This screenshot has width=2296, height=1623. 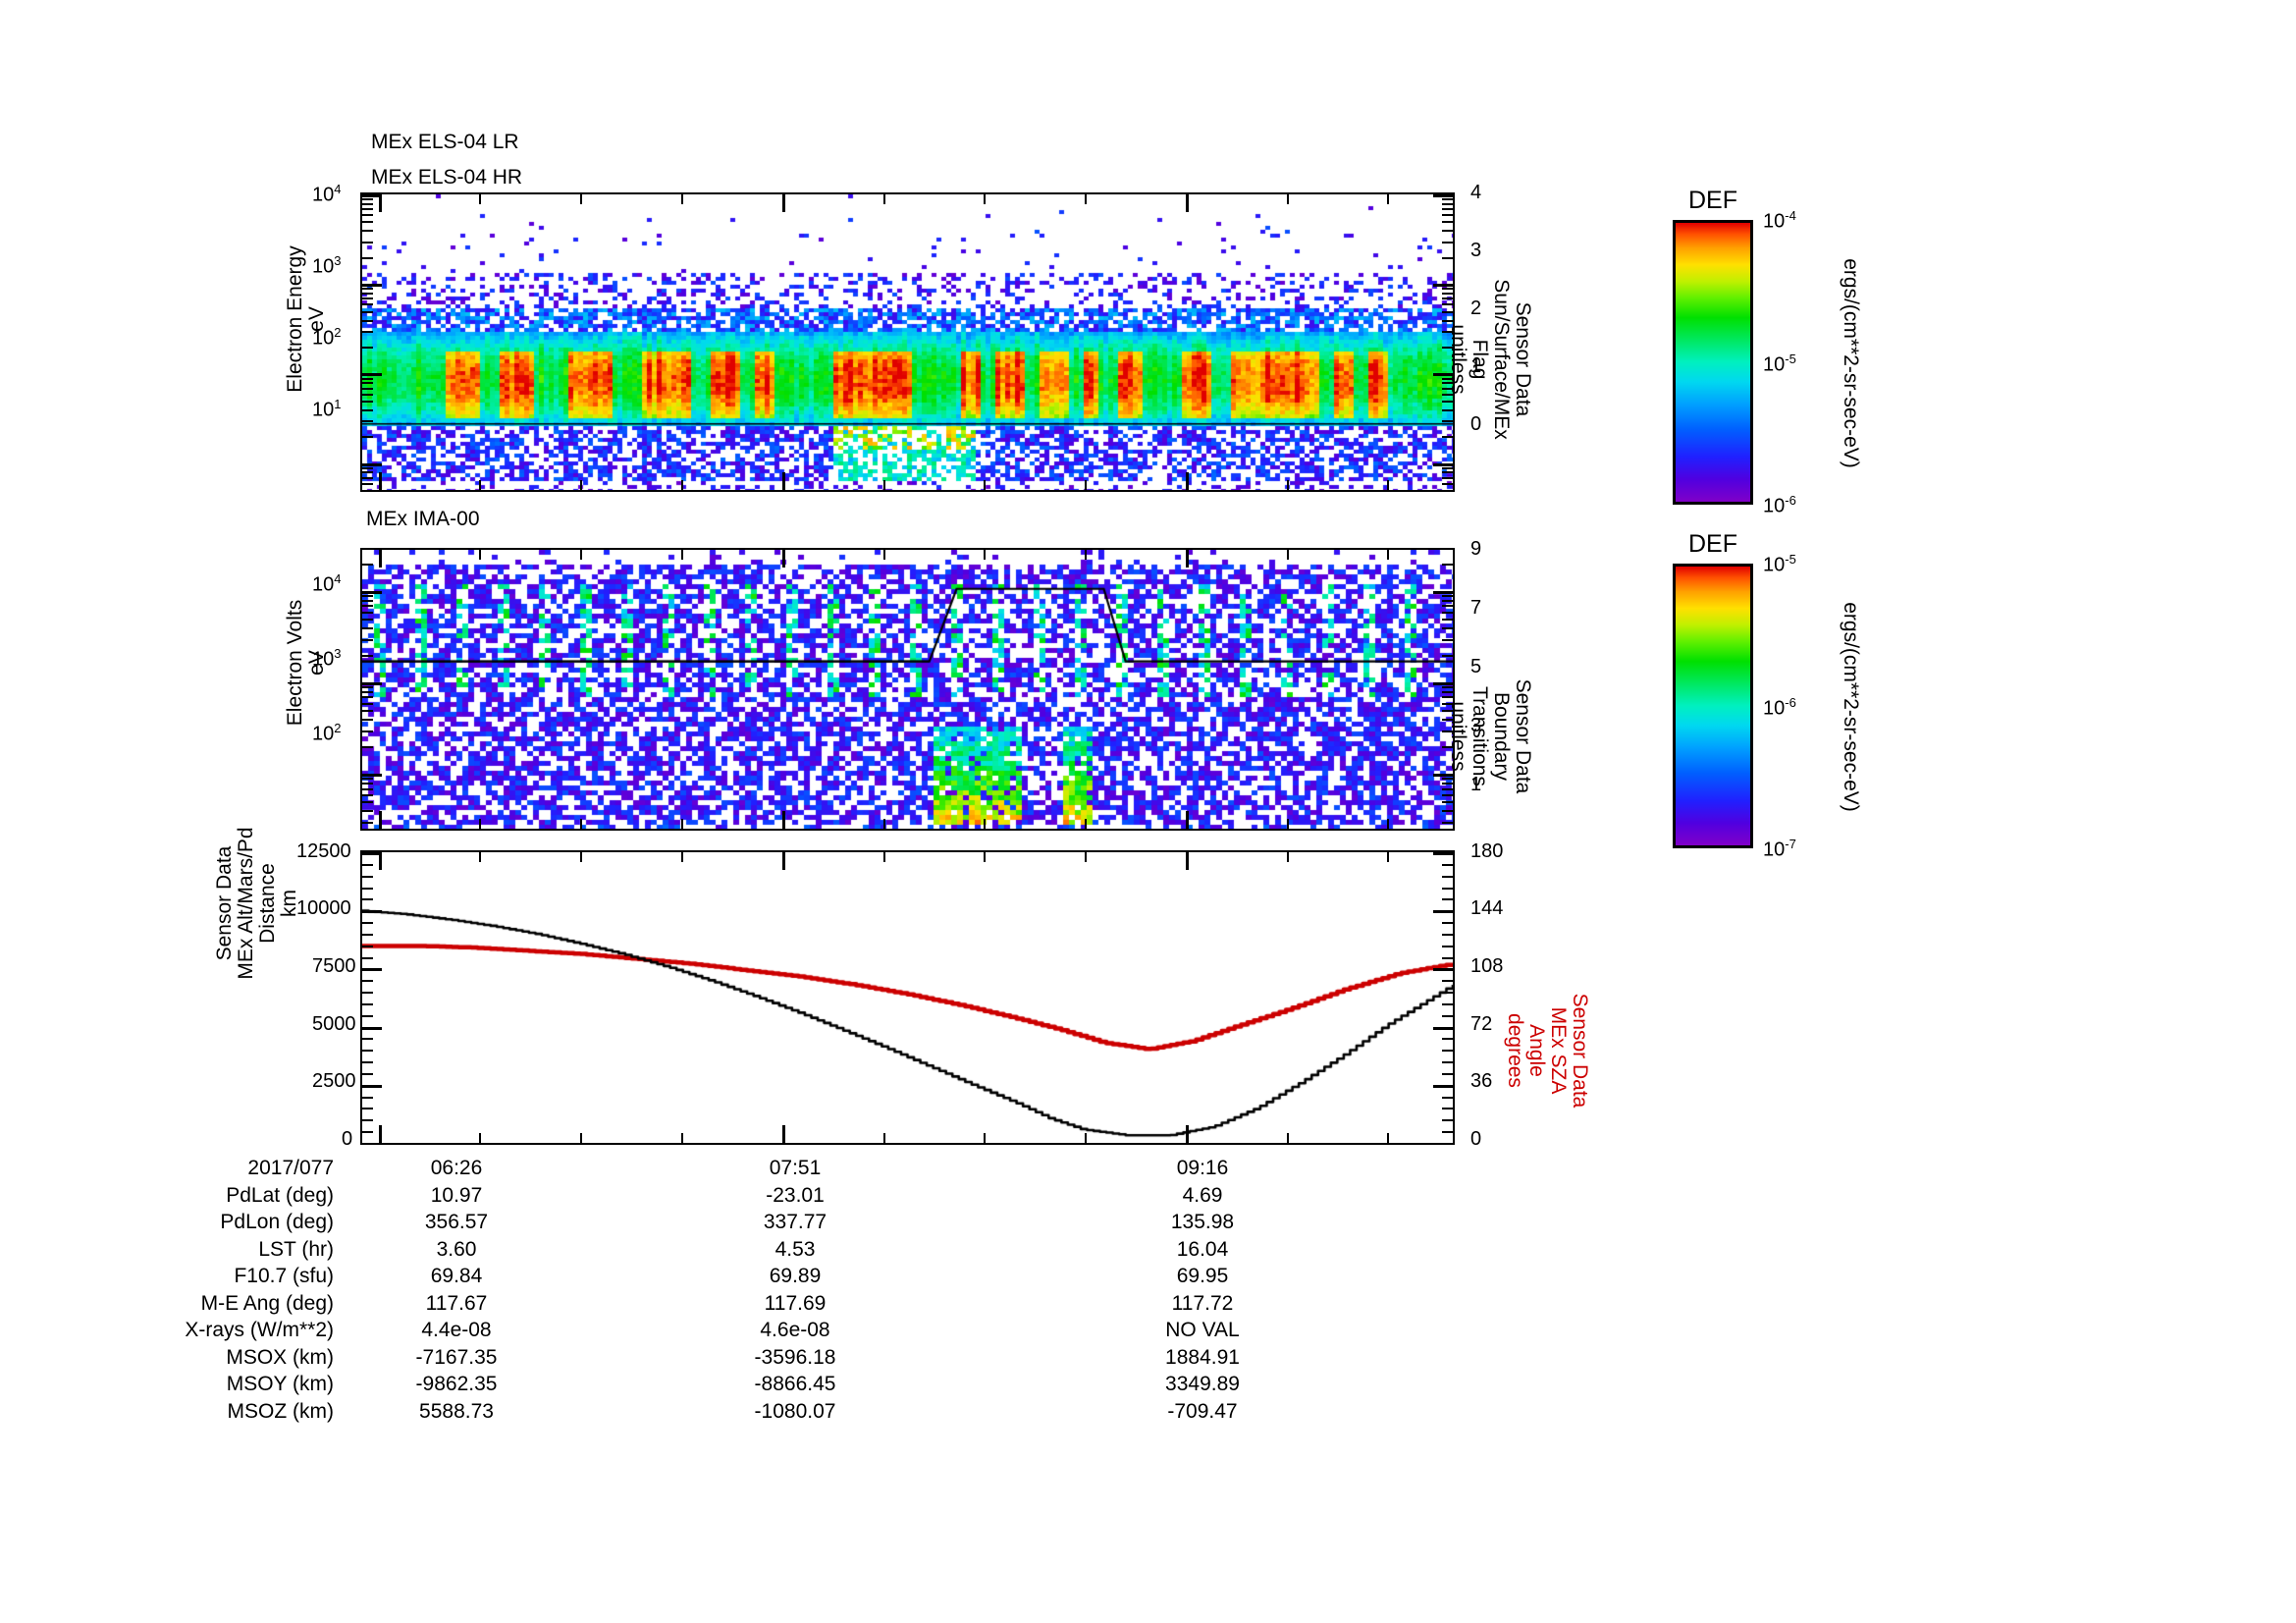 I want to click on orbit-ytick-12500: 12500, so click(x=323, y=851).